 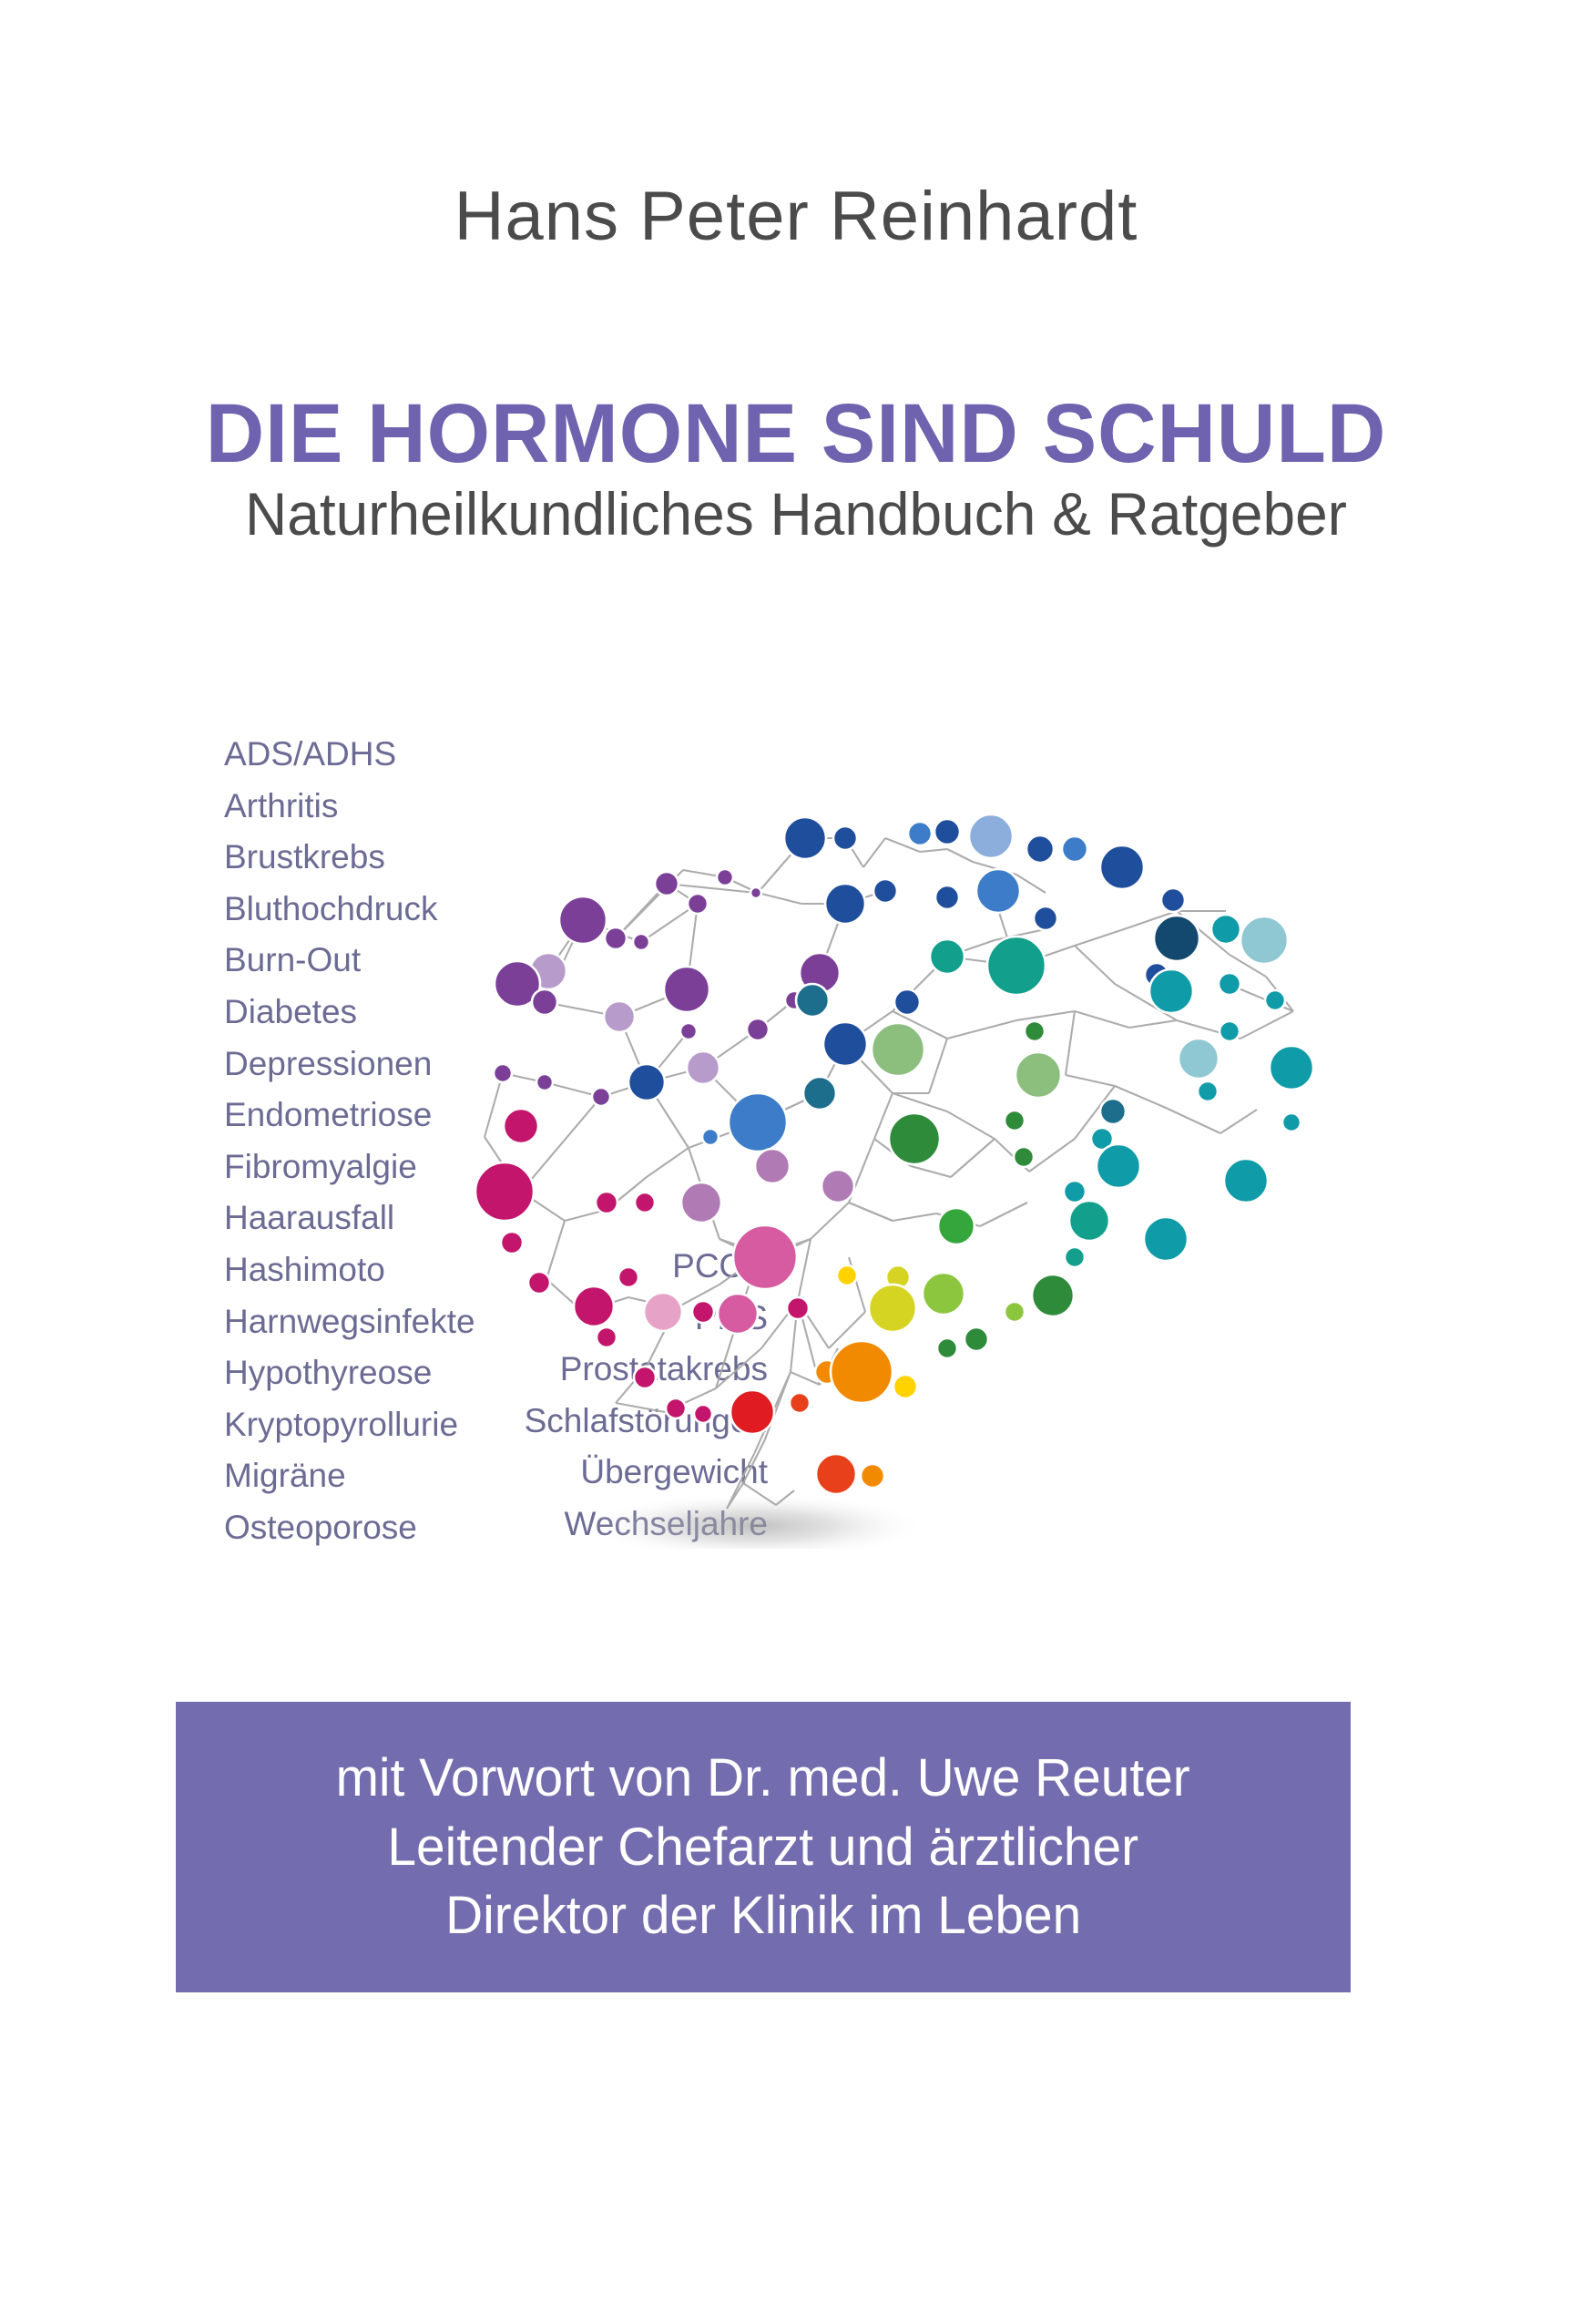 What do you see at coordinates (293, 960) in the screenshot?
I see `condition-item-left-4: Burn-Out` at bounding box center [293, 960].